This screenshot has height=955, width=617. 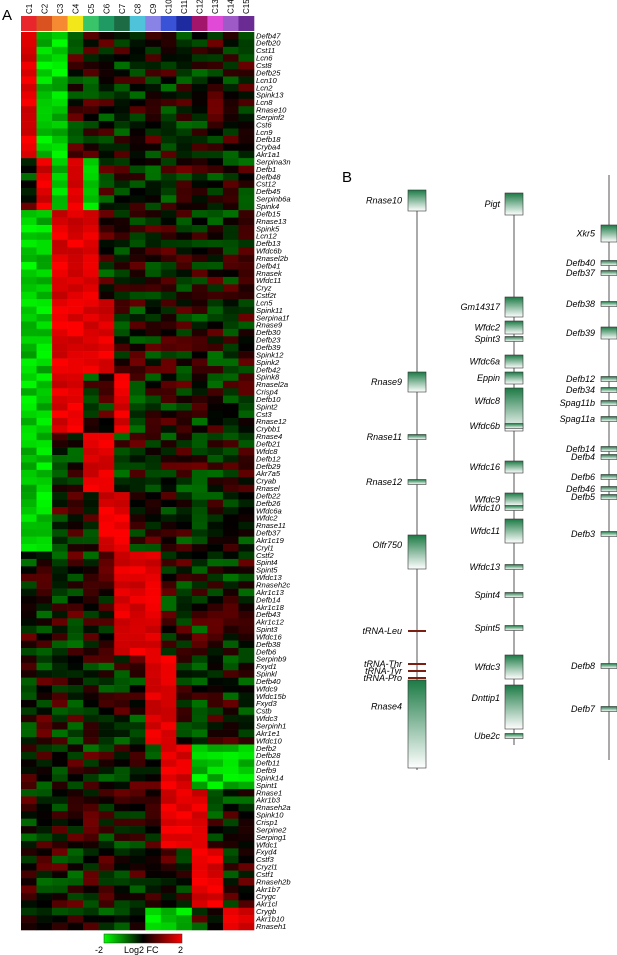 What do you see at coordinates (246, 7) in the screenshot?
I see `column-label-C15: C15` at bounding box center [246, 7].